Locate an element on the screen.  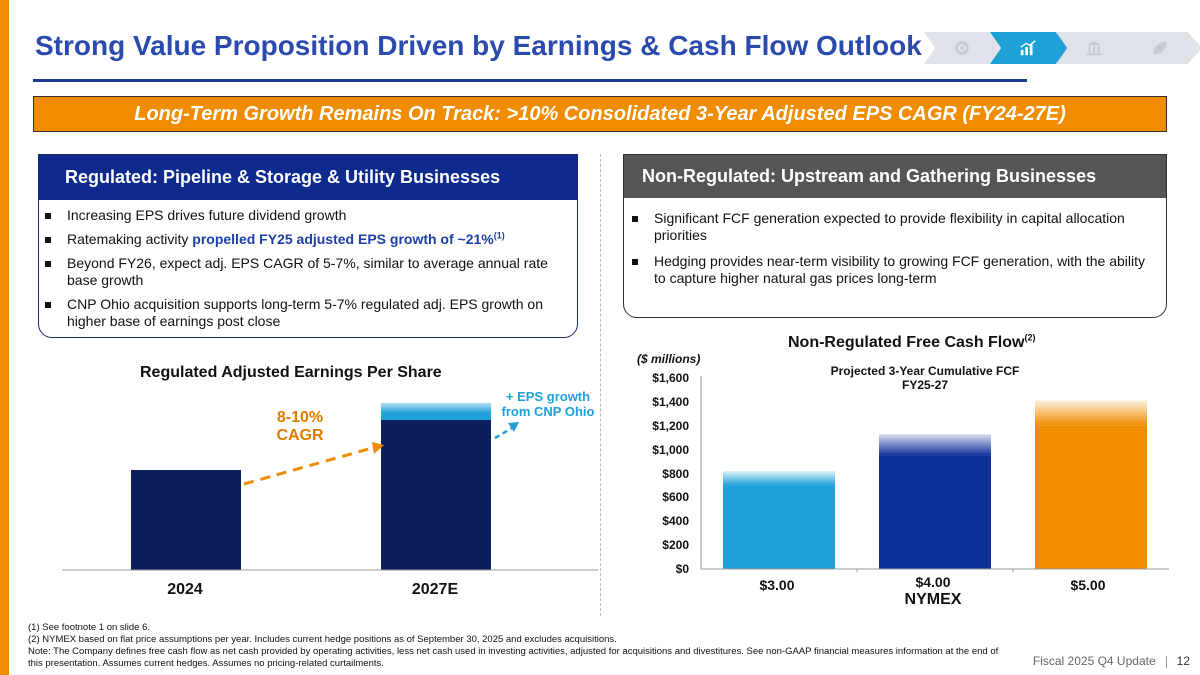
cnp-label-line2: from CNP Ohio is located at coordinates (548, 411).